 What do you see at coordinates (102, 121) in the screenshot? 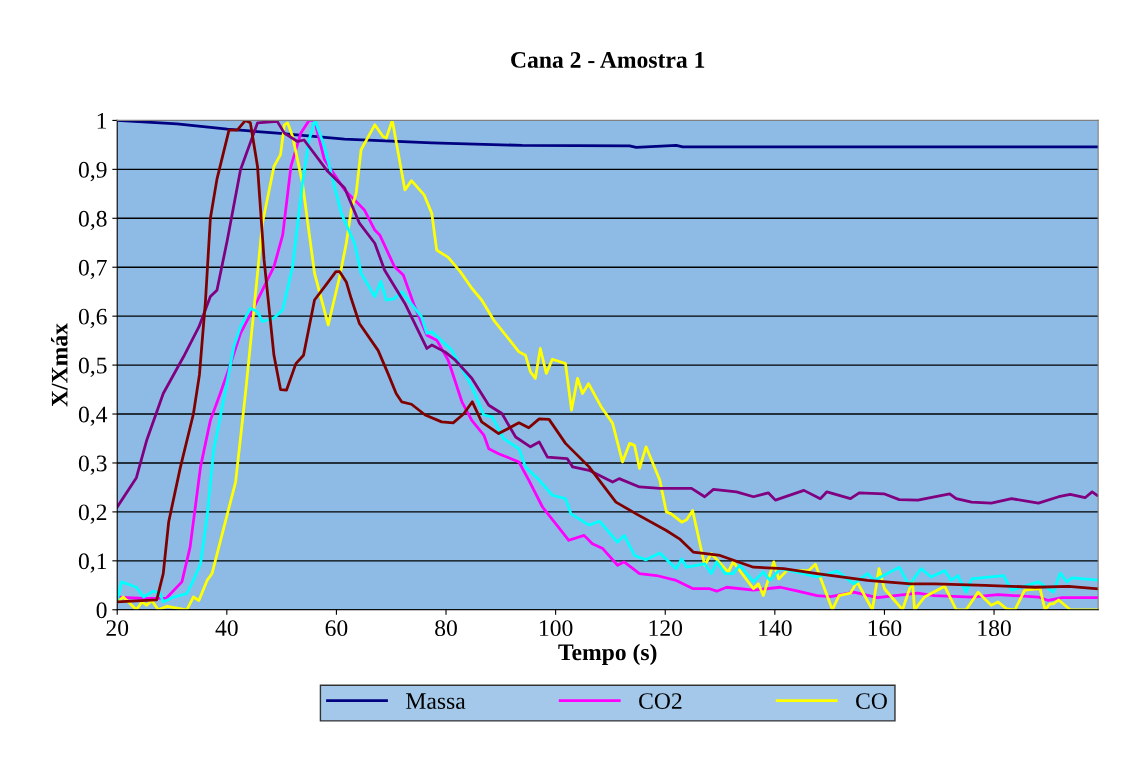
I see `y-tick-label: 1` at bounding box center [102, 121].